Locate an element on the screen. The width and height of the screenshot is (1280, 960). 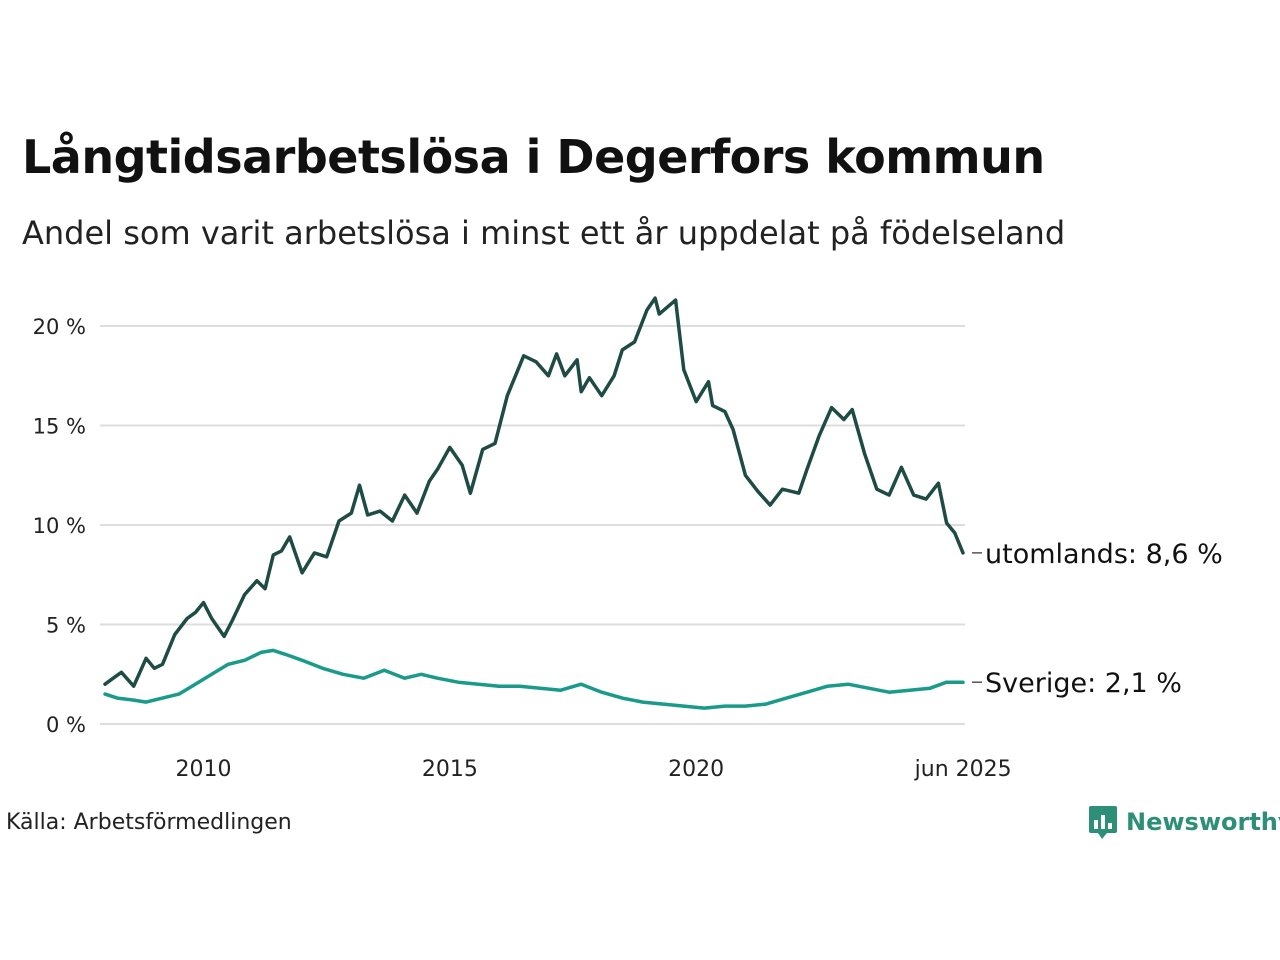
series-line-sverige is located at coordinates (534, 679).